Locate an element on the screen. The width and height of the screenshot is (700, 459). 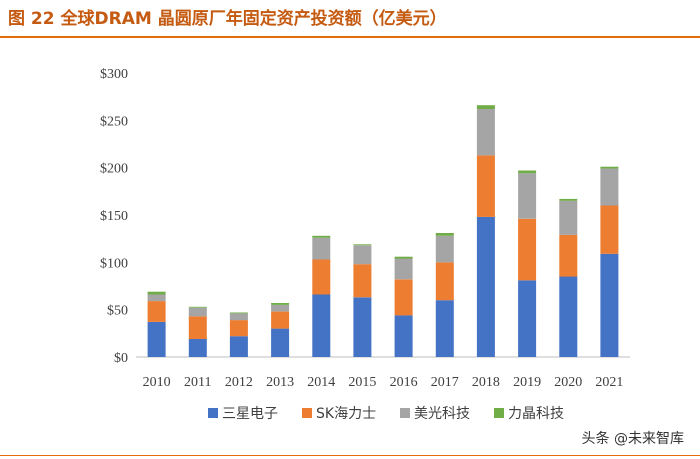
y-tick-label: $50 is located at coordinates (117, 311).